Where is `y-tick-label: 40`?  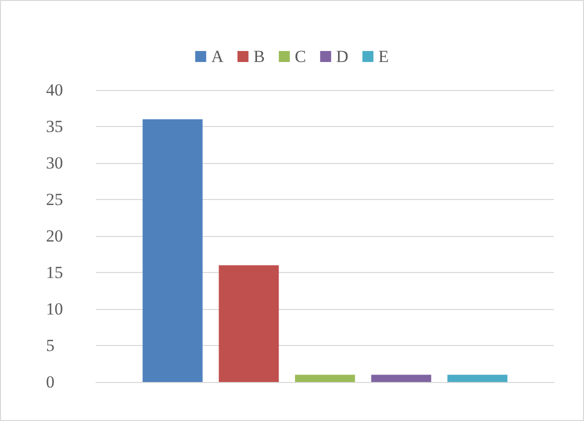
y-tick-label: 40 is located at coordinates (54, 90).